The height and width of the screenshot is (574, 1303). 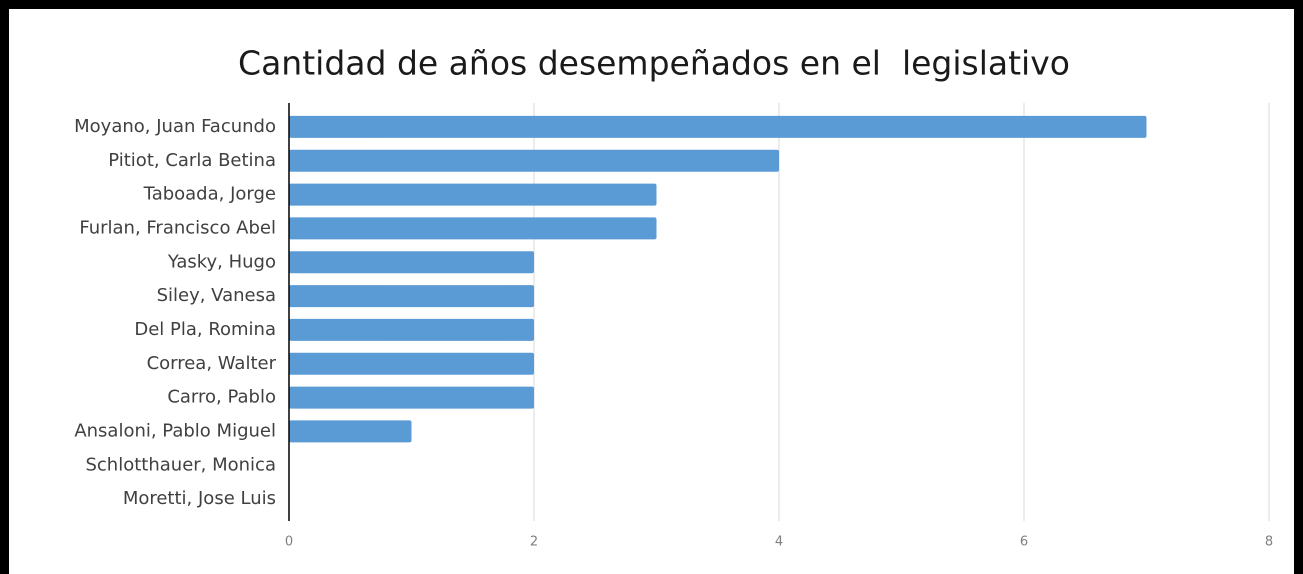 I want to click on y-tick-label: Furlan, Francisco Abel, so click(x=177, y=227).